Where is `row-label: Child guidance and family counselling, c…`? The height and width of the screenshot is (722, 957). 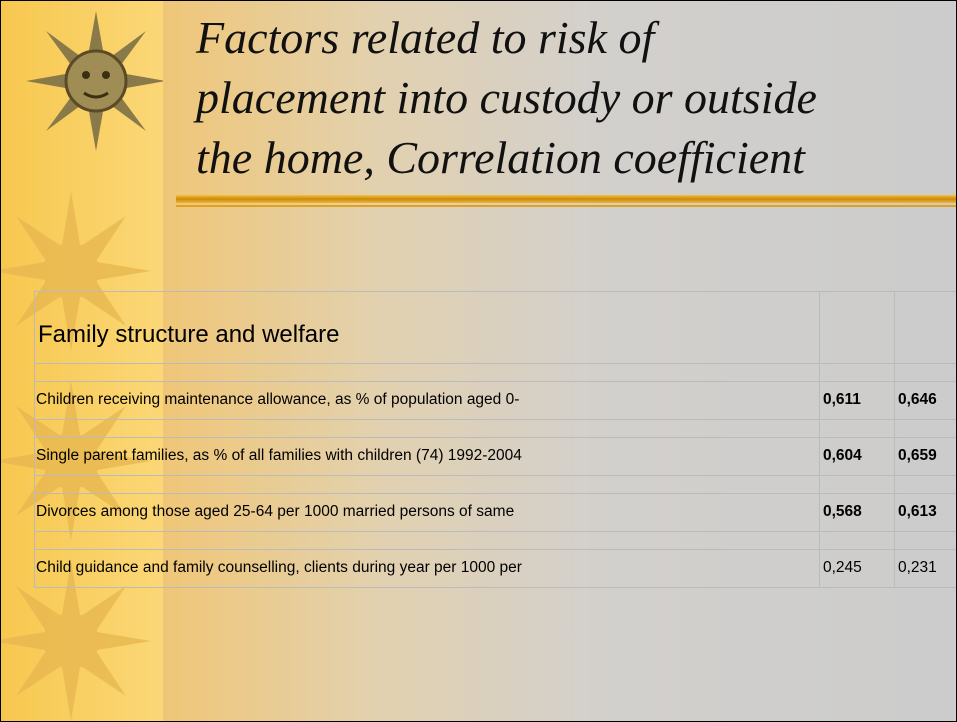 row-label: Child guidance and family counselling, c… is located at coordinates (279, 567).